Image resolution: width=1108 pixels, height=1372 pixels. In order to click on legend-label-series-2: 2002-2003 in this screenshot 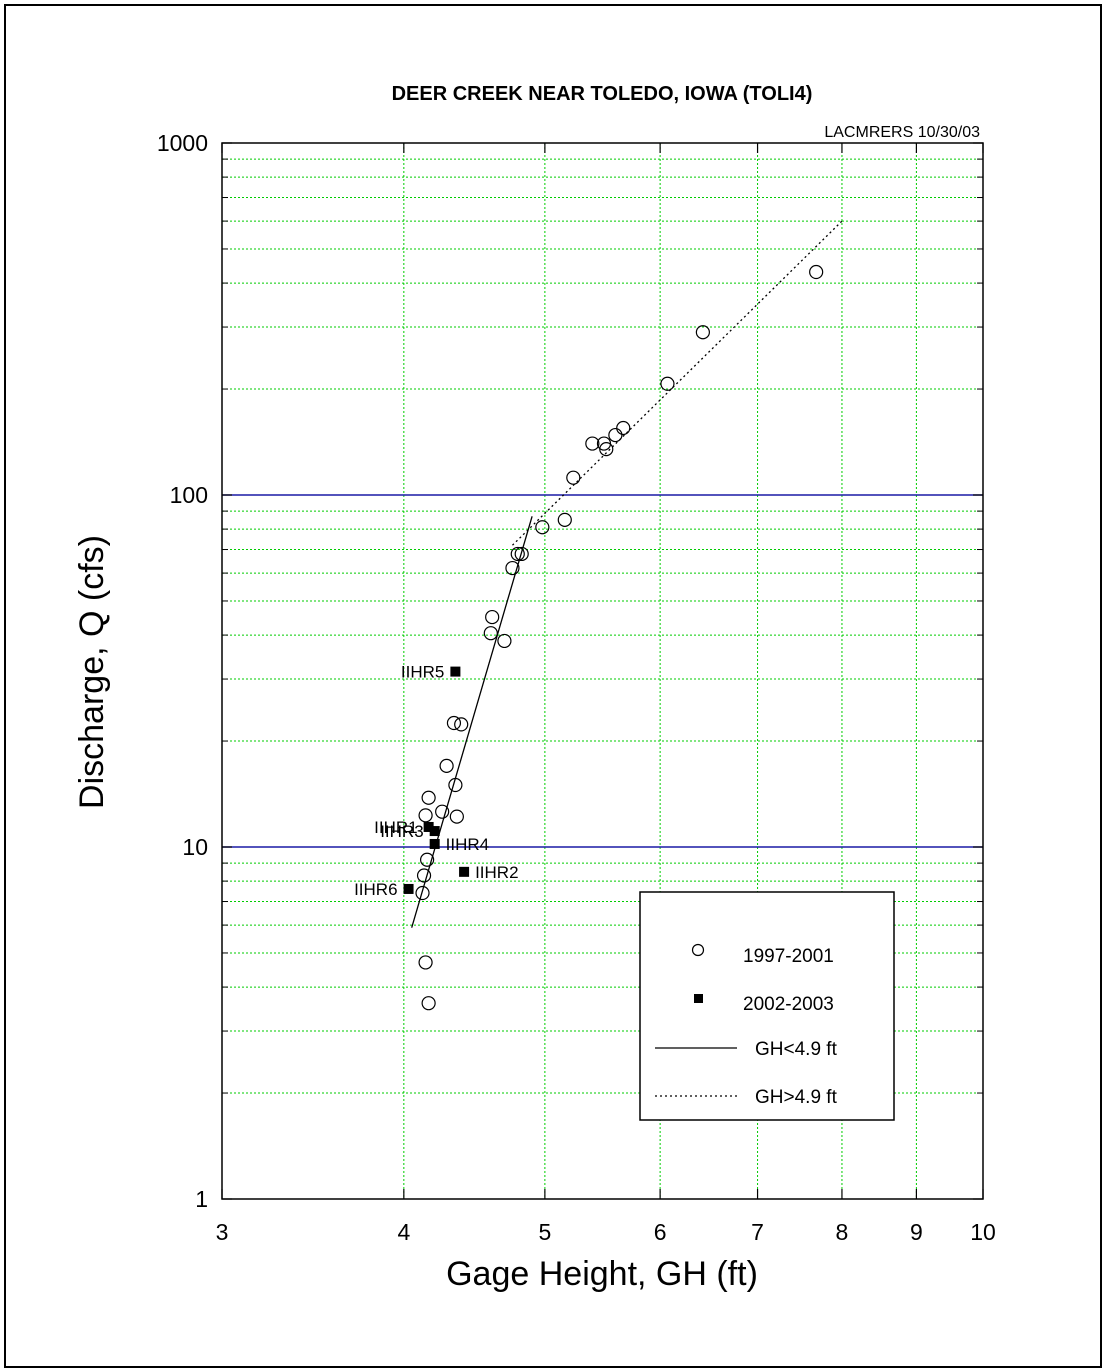, I will do `click(788, 1004)`.